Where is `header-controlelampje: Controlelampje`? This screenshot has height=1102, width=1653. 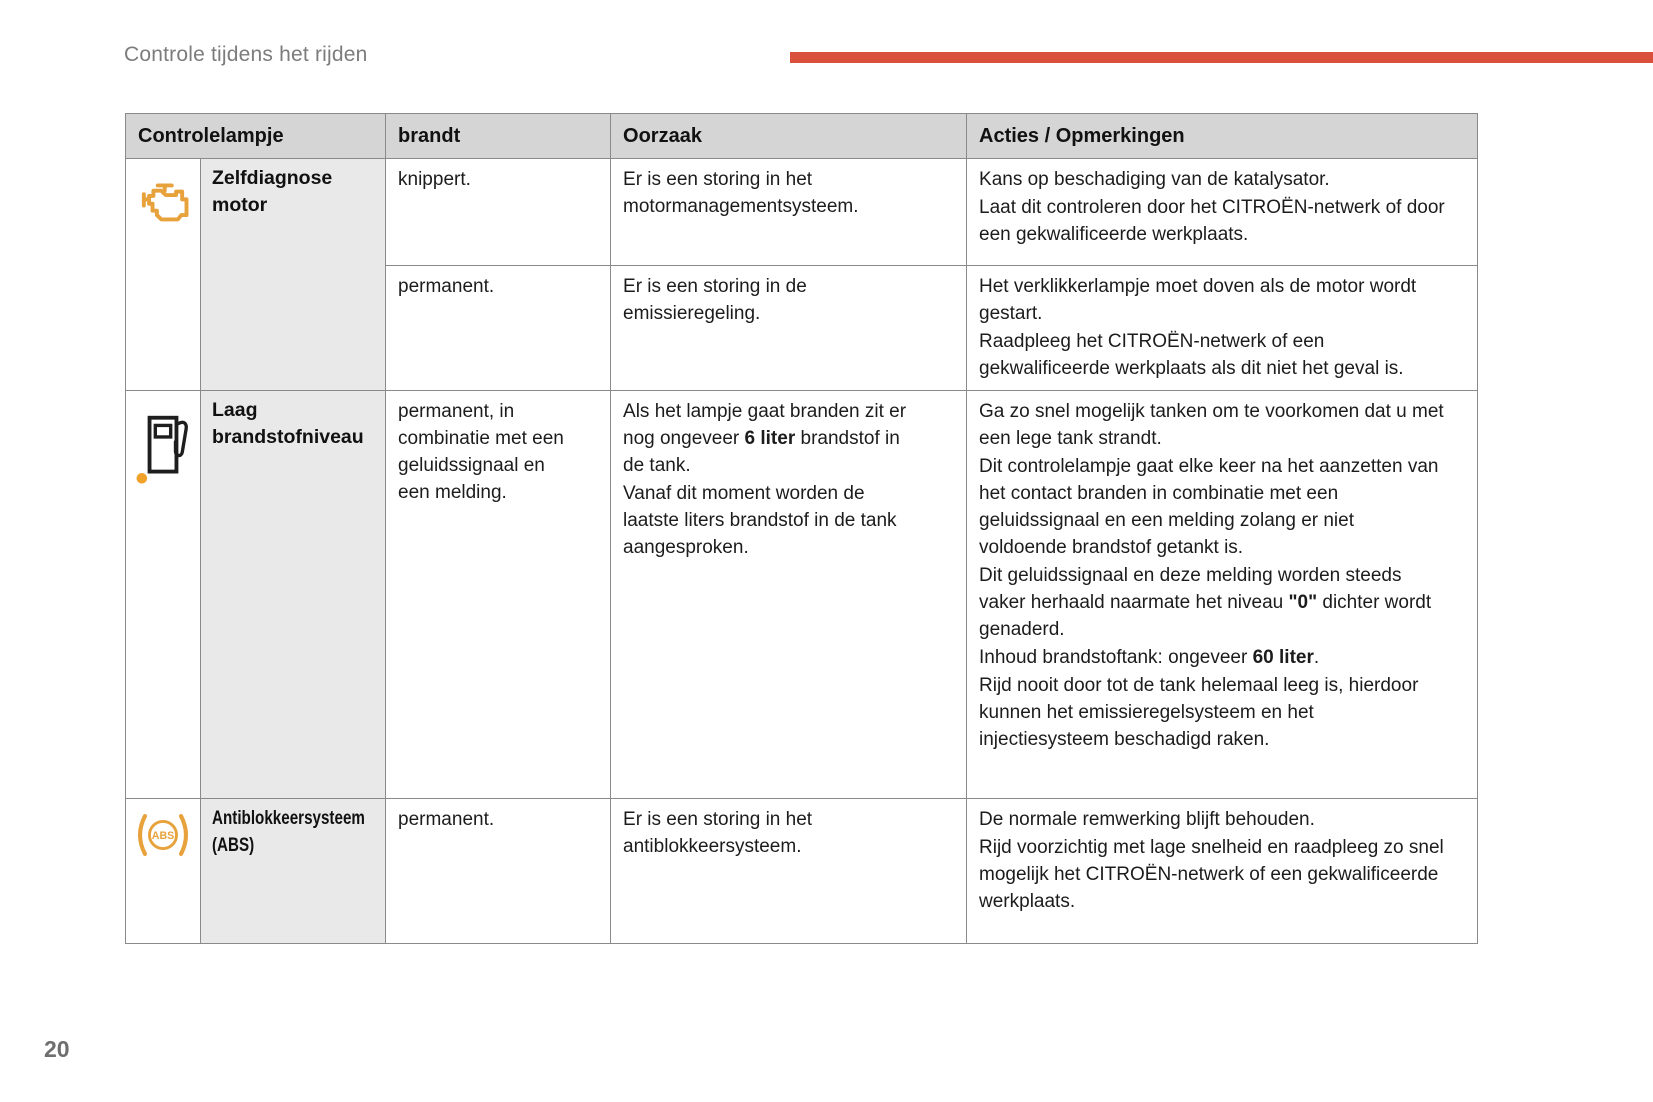
header-controlelampje: Controlelampje is located at coordinates (255, 136).